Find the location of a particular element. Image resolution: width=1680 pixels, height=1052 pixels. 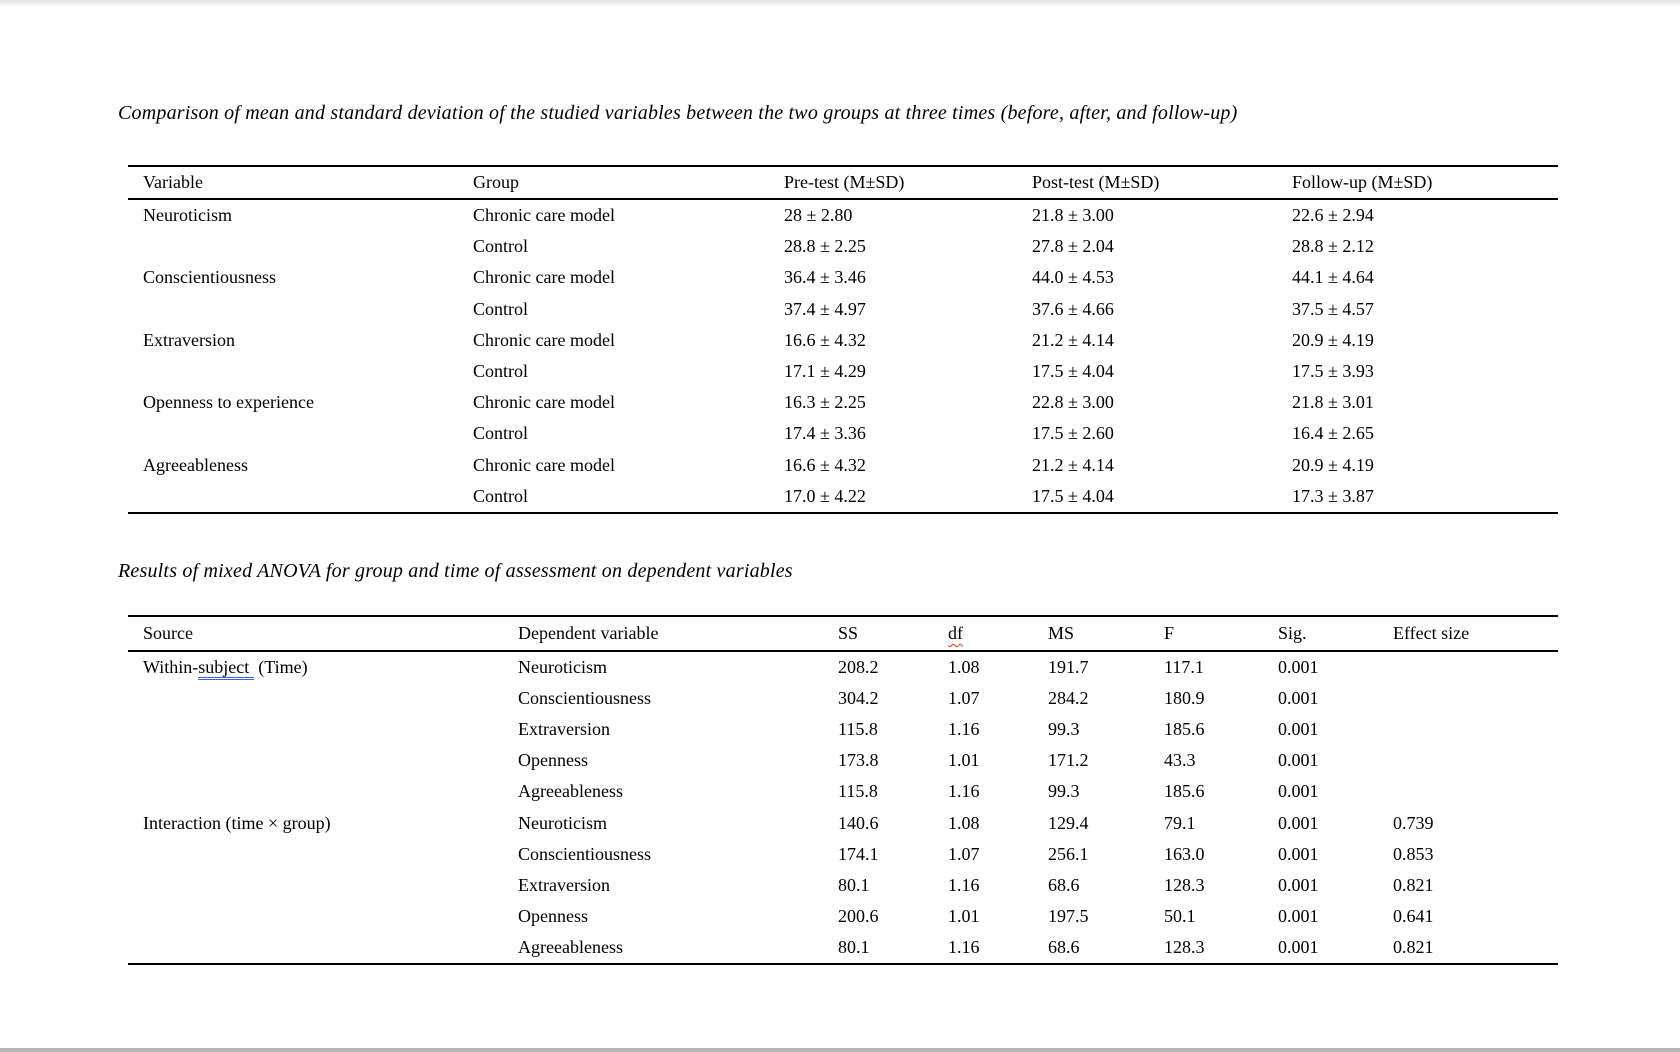

table-cell: 43.3 is located at coordinates (1180, 760).